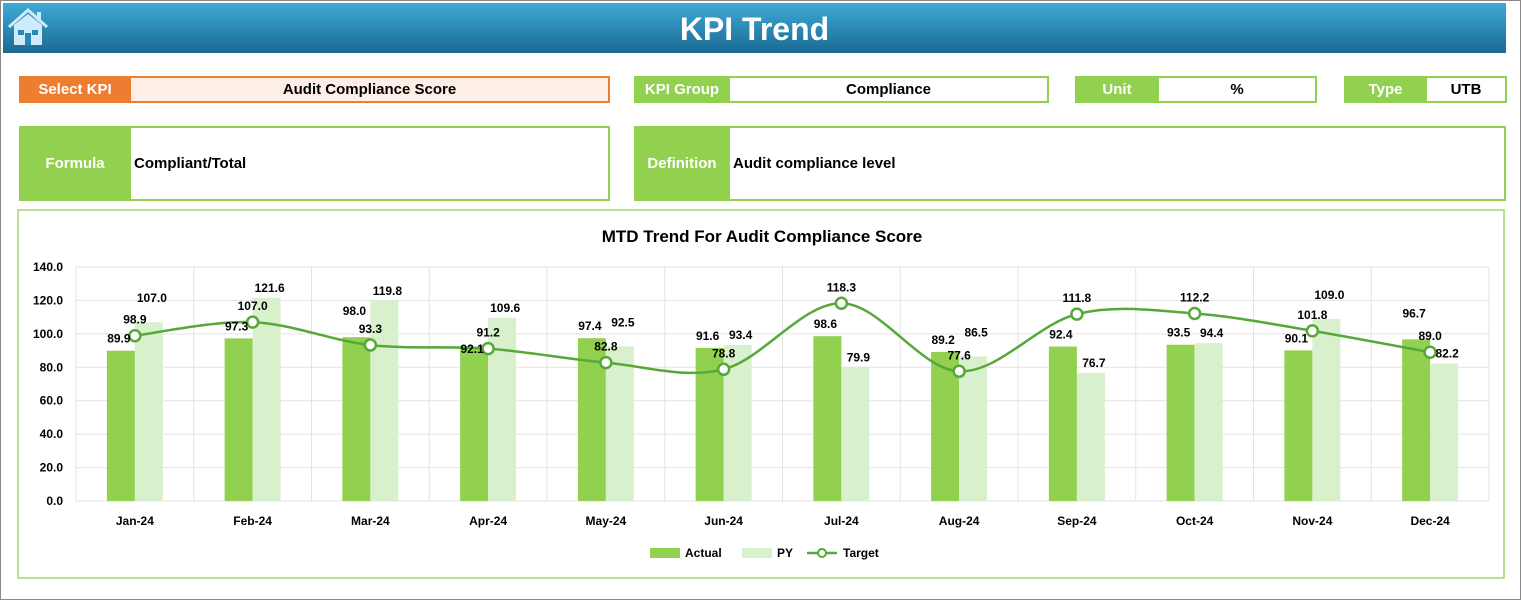  I want to click on y-tick-label: 80.0, so click(52, 367).